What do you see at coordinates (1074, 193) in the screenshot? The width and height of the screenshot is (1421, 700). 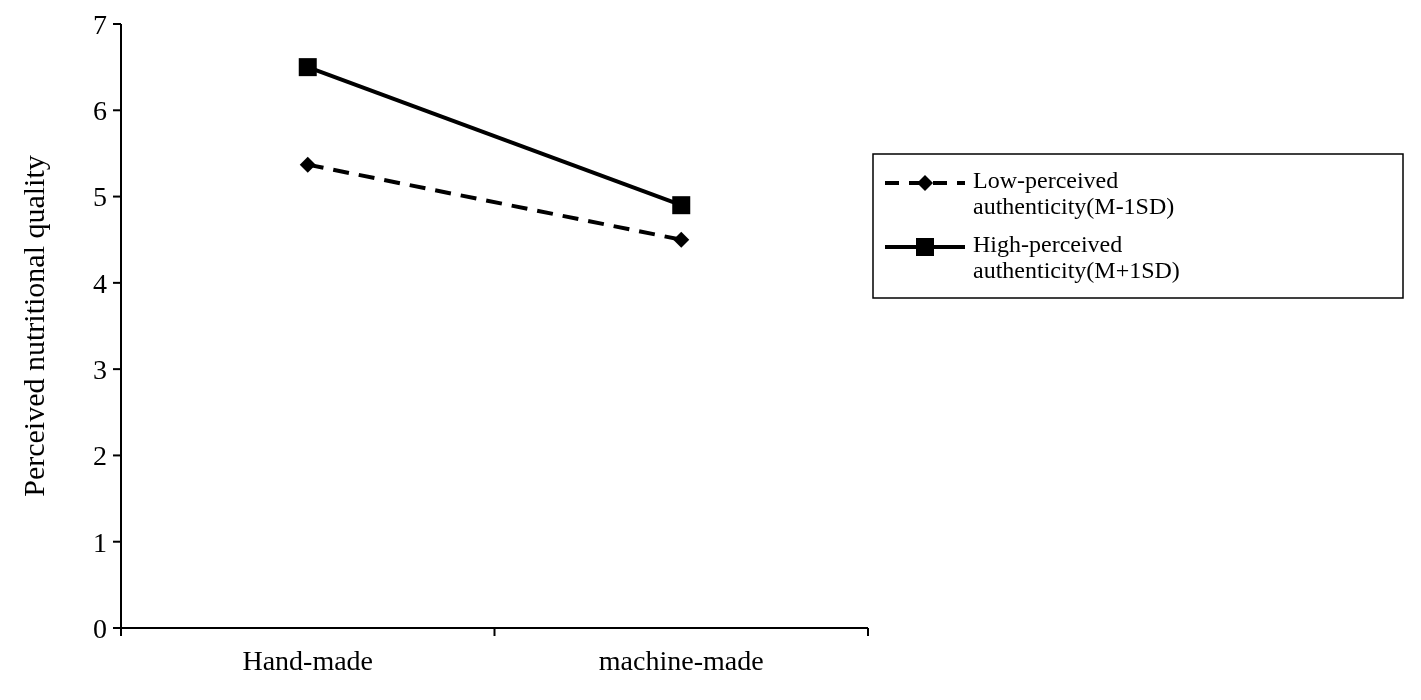 I see `legend-label: Low-perceived authenticity(M-1SD)` at bounding box center [1074, 193].